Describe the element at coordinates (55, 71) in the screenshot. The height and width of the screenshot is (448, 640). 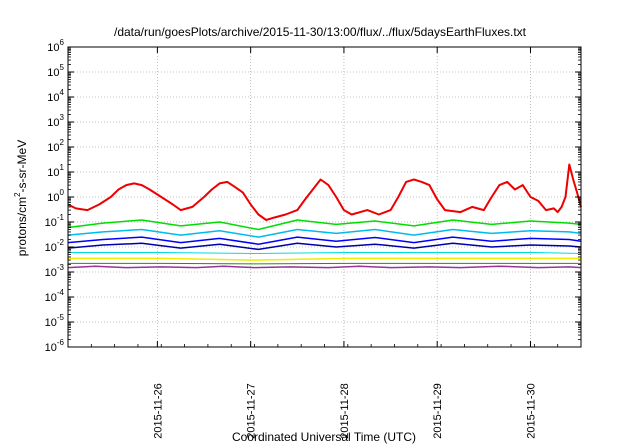
I see `y-tick-label: 10⁵` at that location.